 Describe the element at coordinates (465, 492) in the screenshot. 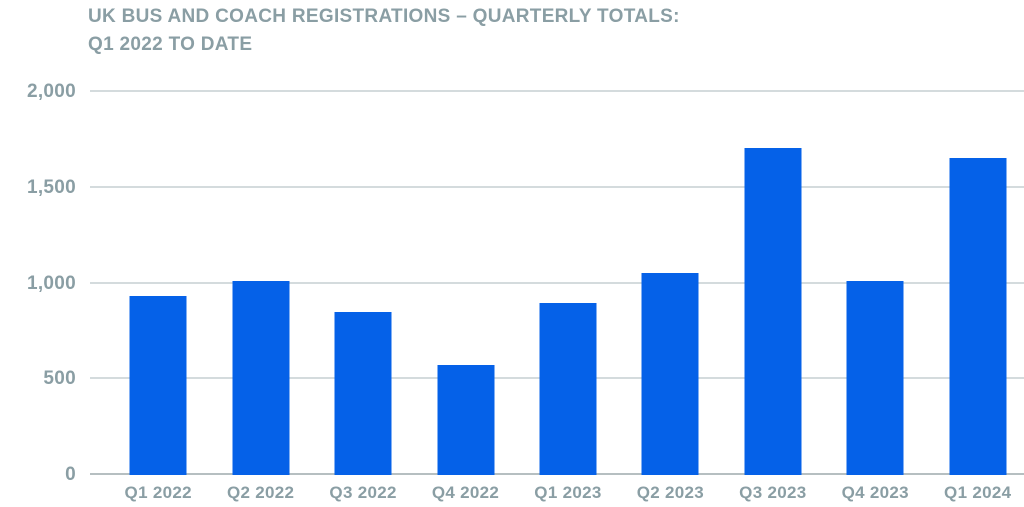

I see `x-tick-label: Q4 2022` at that location.